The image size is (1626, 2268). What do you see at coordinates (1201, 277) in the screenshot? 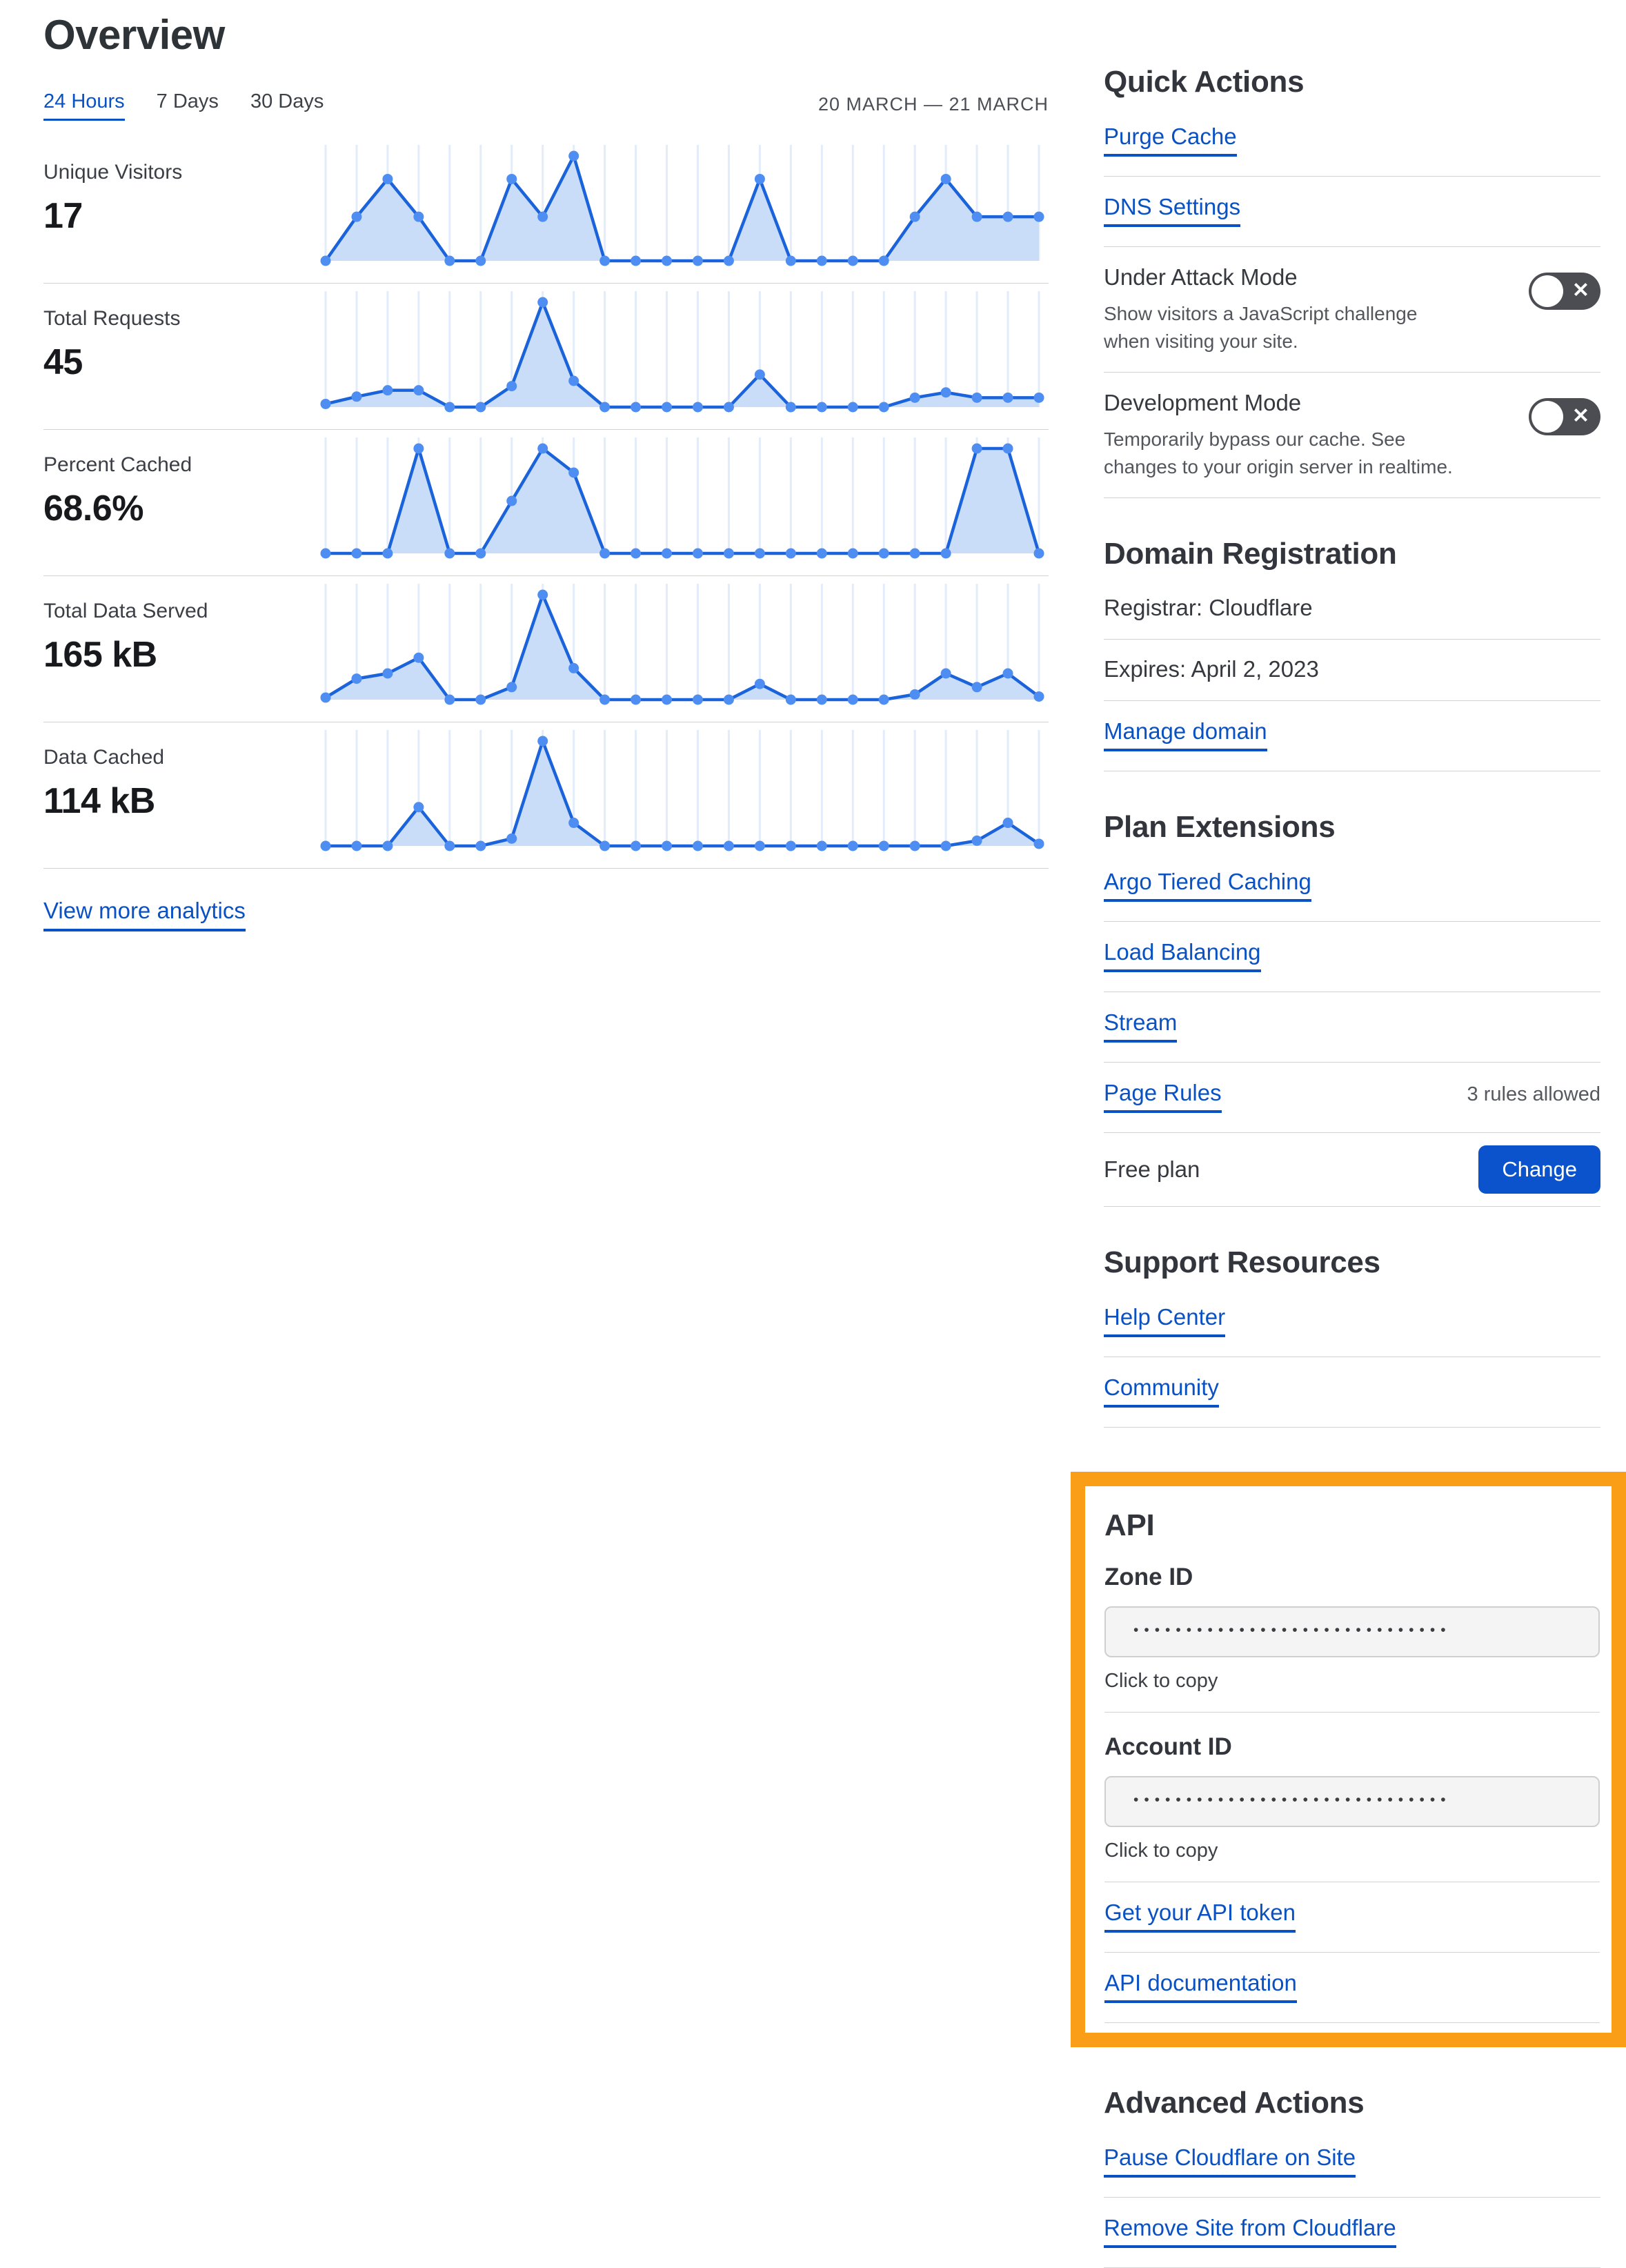
I see `under-attack-mode-label: Under Attack Mode` at bounding box center [1201, 277].